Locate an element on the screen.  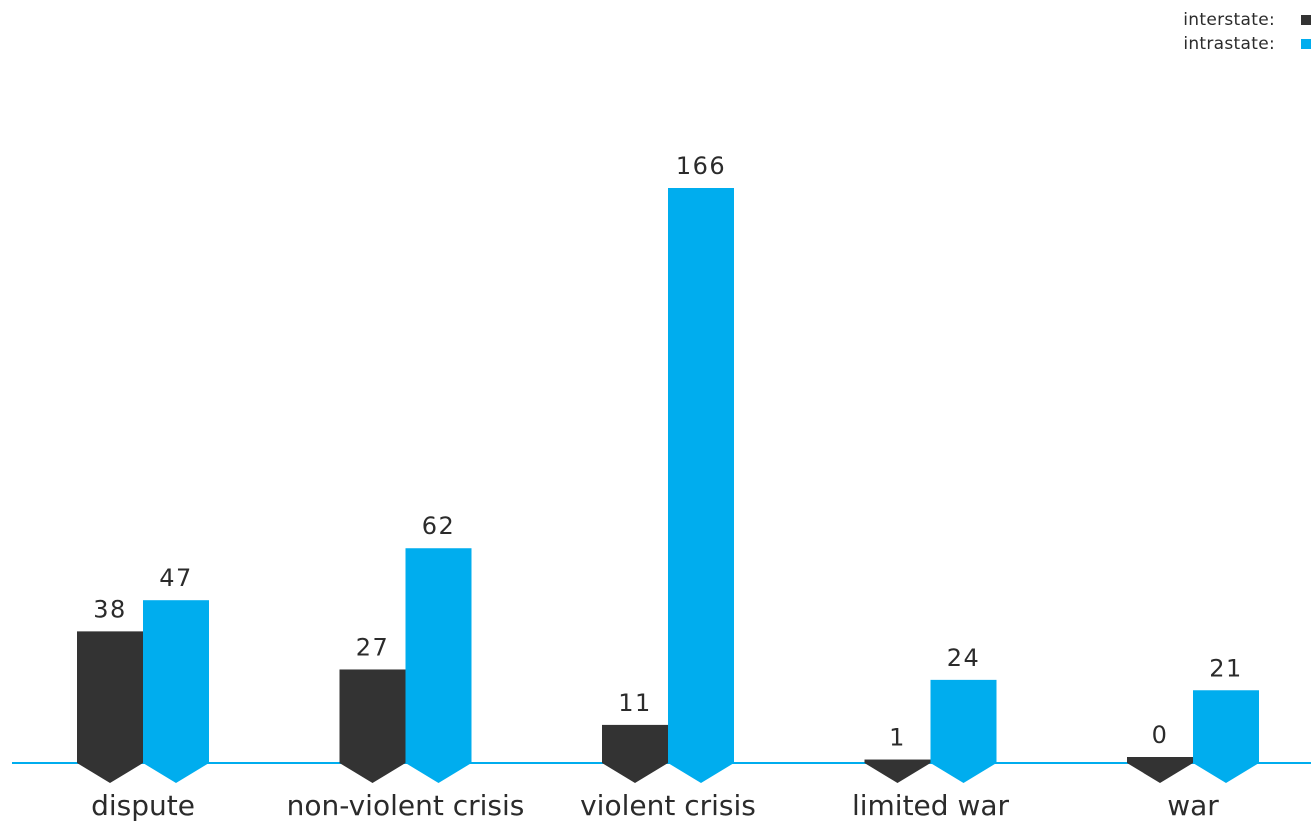
chart-legend: interstate: intrastate: is located at coordinates (1211, 32).